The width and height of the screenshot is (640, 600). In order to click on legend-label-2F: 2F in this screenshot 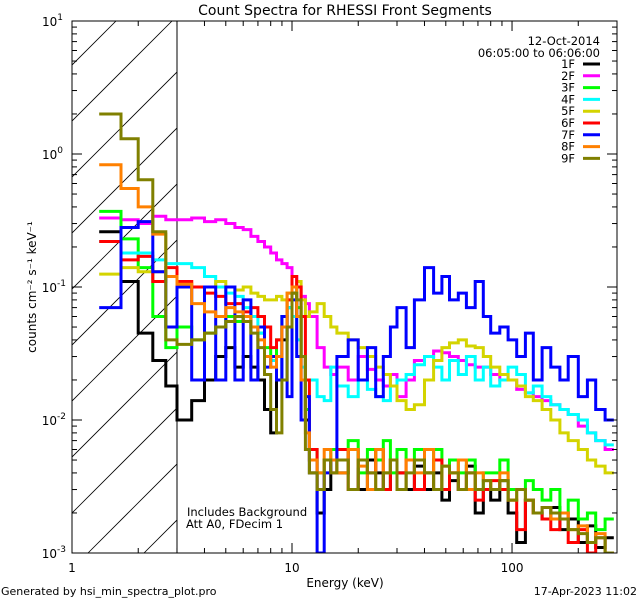, I will do `click(568, 76)`.